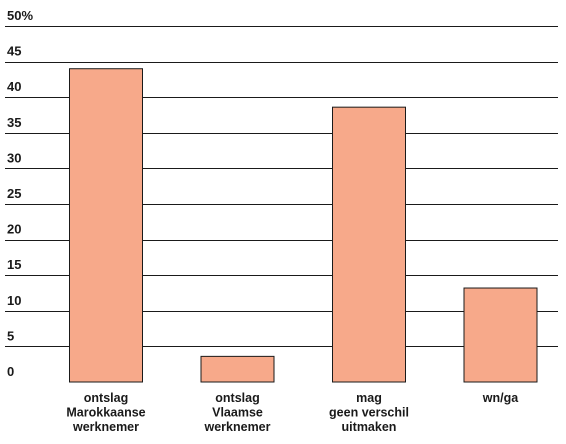  I want to click on category-label: mag geen verschil uitmaken, so click(369, 412).